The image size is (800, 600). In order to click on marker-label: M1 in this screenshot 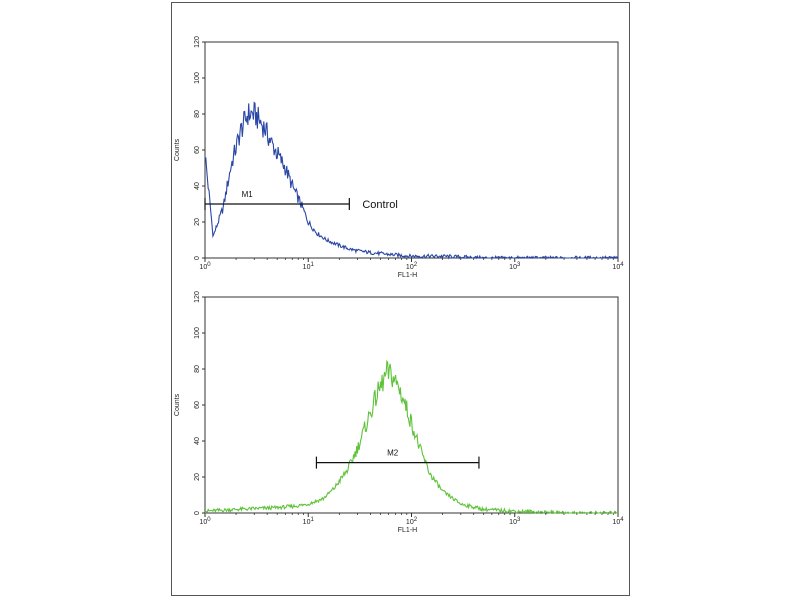, I will do `click(248, 194)`.